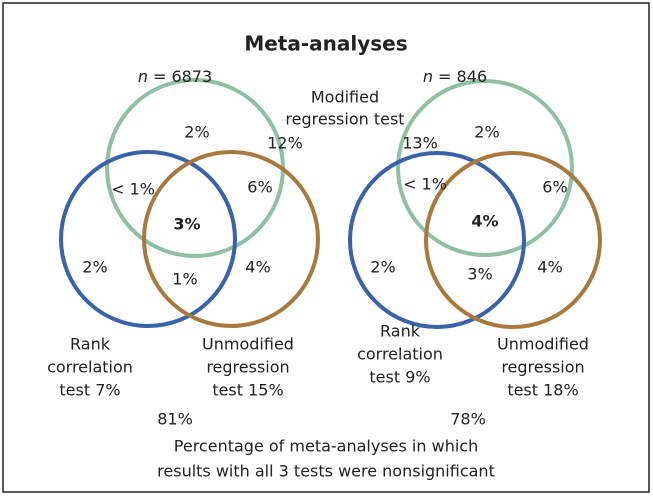 The height and width of the screenshot is (500, 653). What do you see at coordinates (399, 377) in the screenshot?
I see `rank-label: test 9%` at bounding box center [399, 377].